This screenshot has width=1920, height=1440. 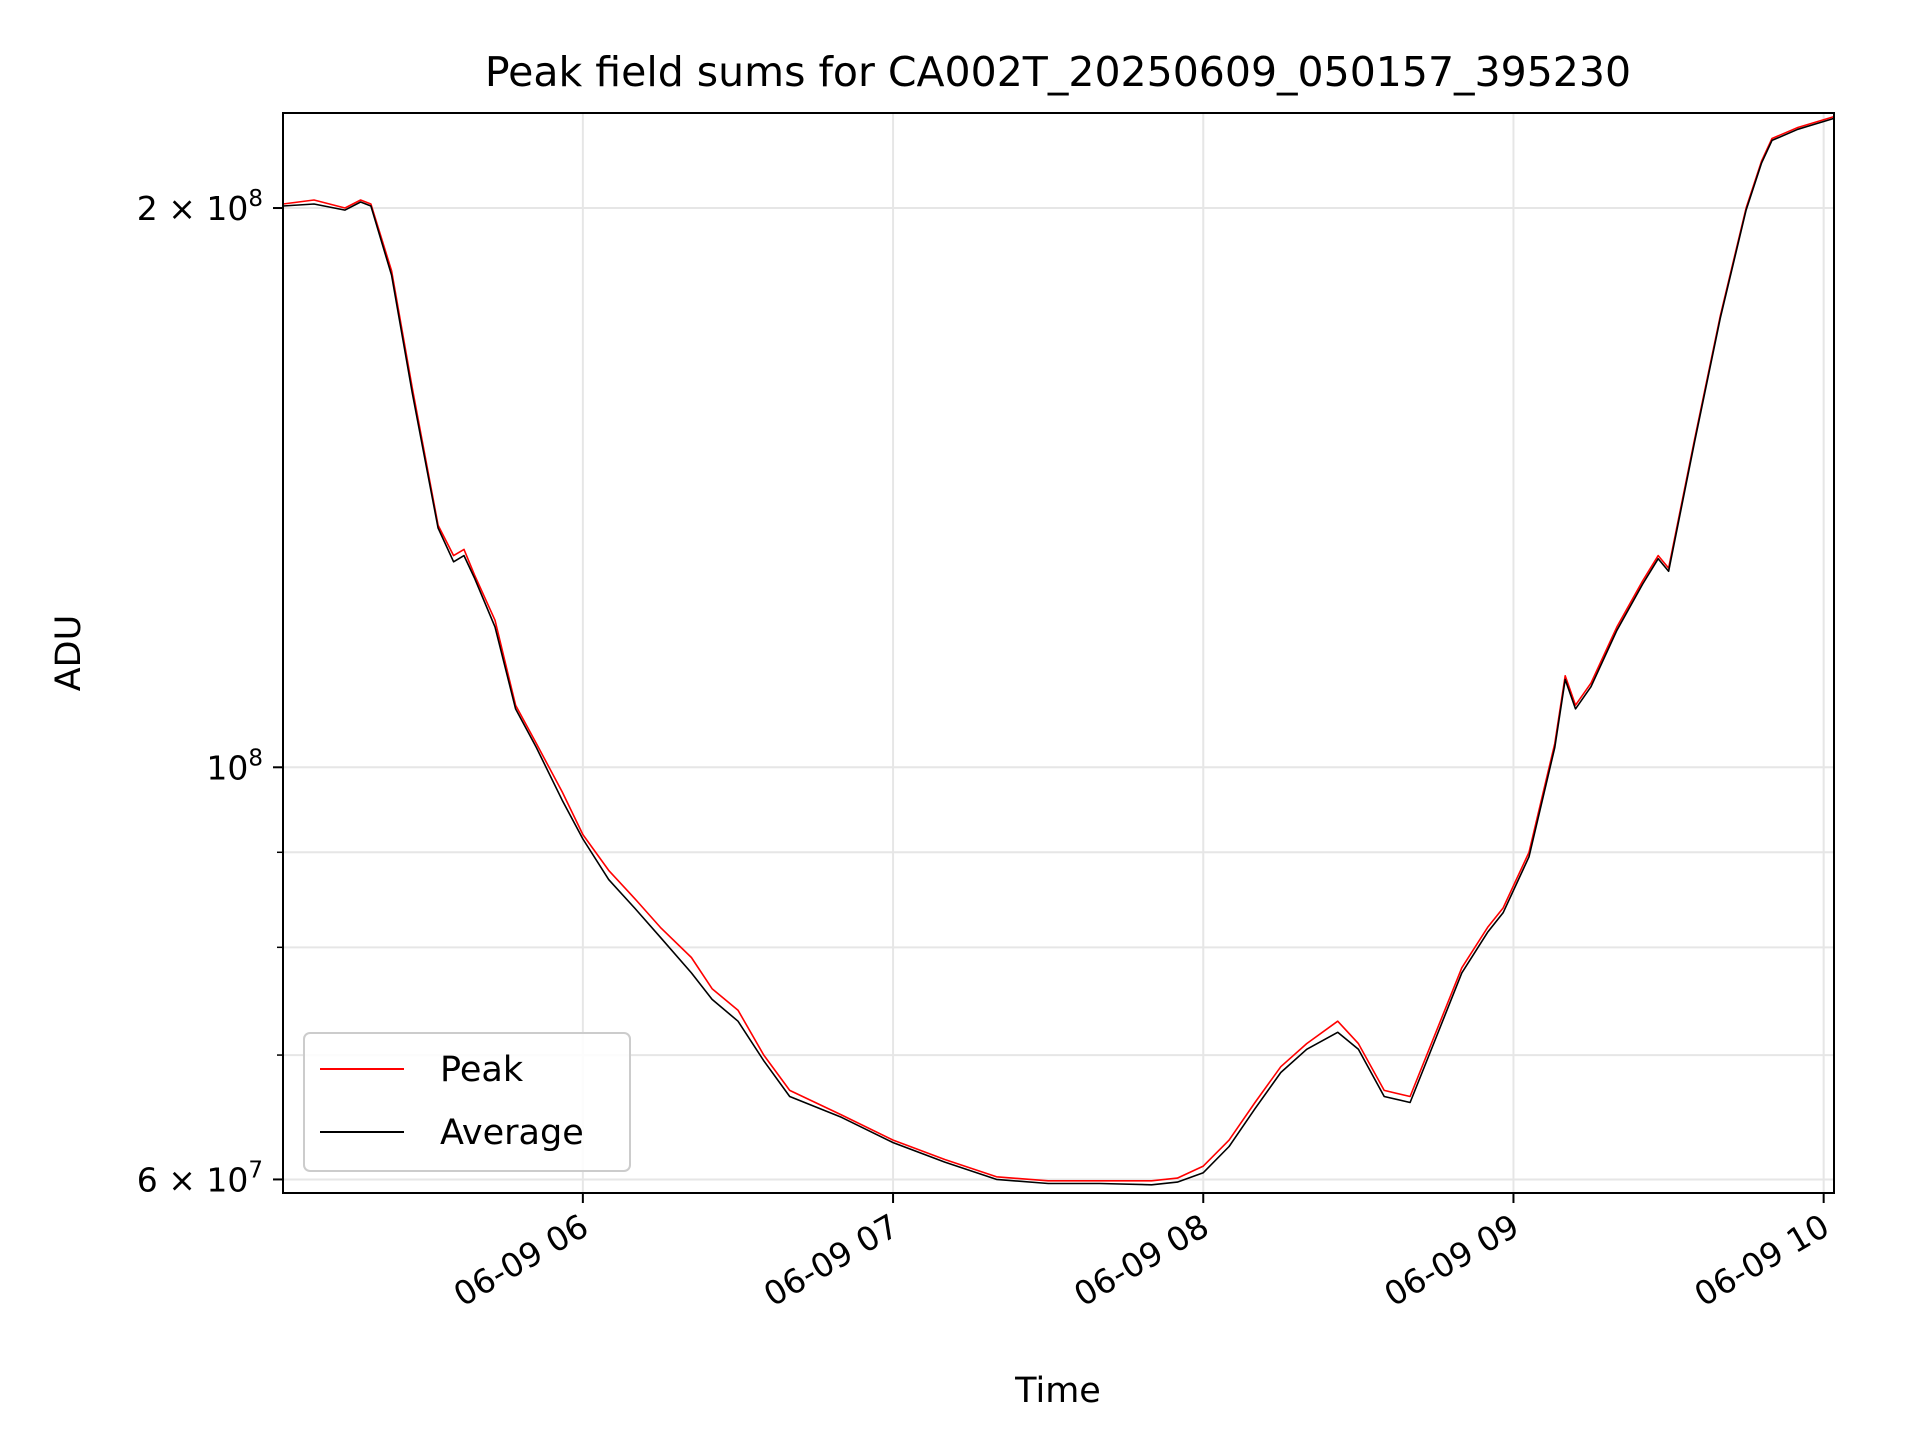 What do you see at coordinates (512, 1133) in the screenshot?
I see `legend-label-average: Average` at bounding box center [512, 1133].